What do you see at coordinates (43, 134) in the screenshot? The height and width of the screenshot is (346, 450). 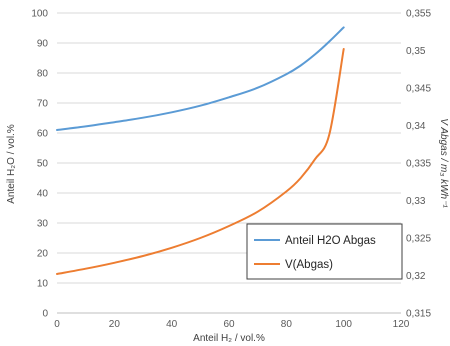 I see `y-left-tick-label: 60` at bounding box center [43, 134].